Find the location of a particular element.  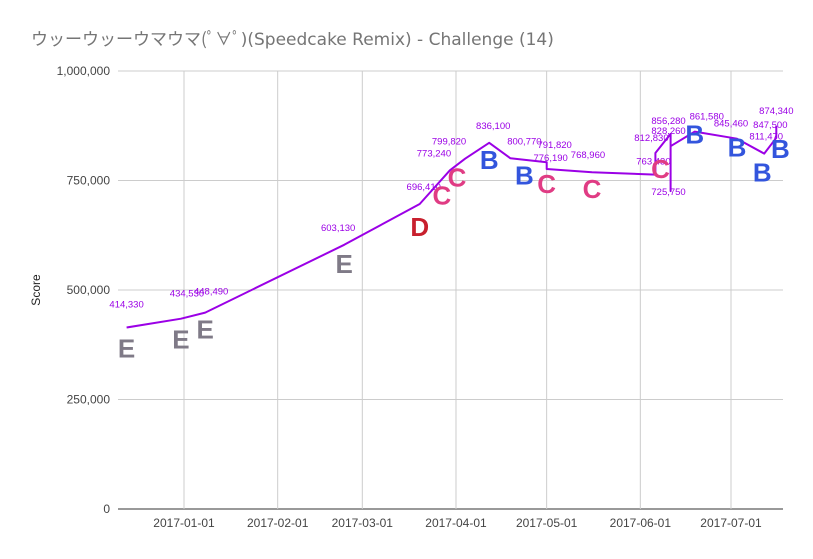

y-axis-title: Score is located at coordinates (36, 290).